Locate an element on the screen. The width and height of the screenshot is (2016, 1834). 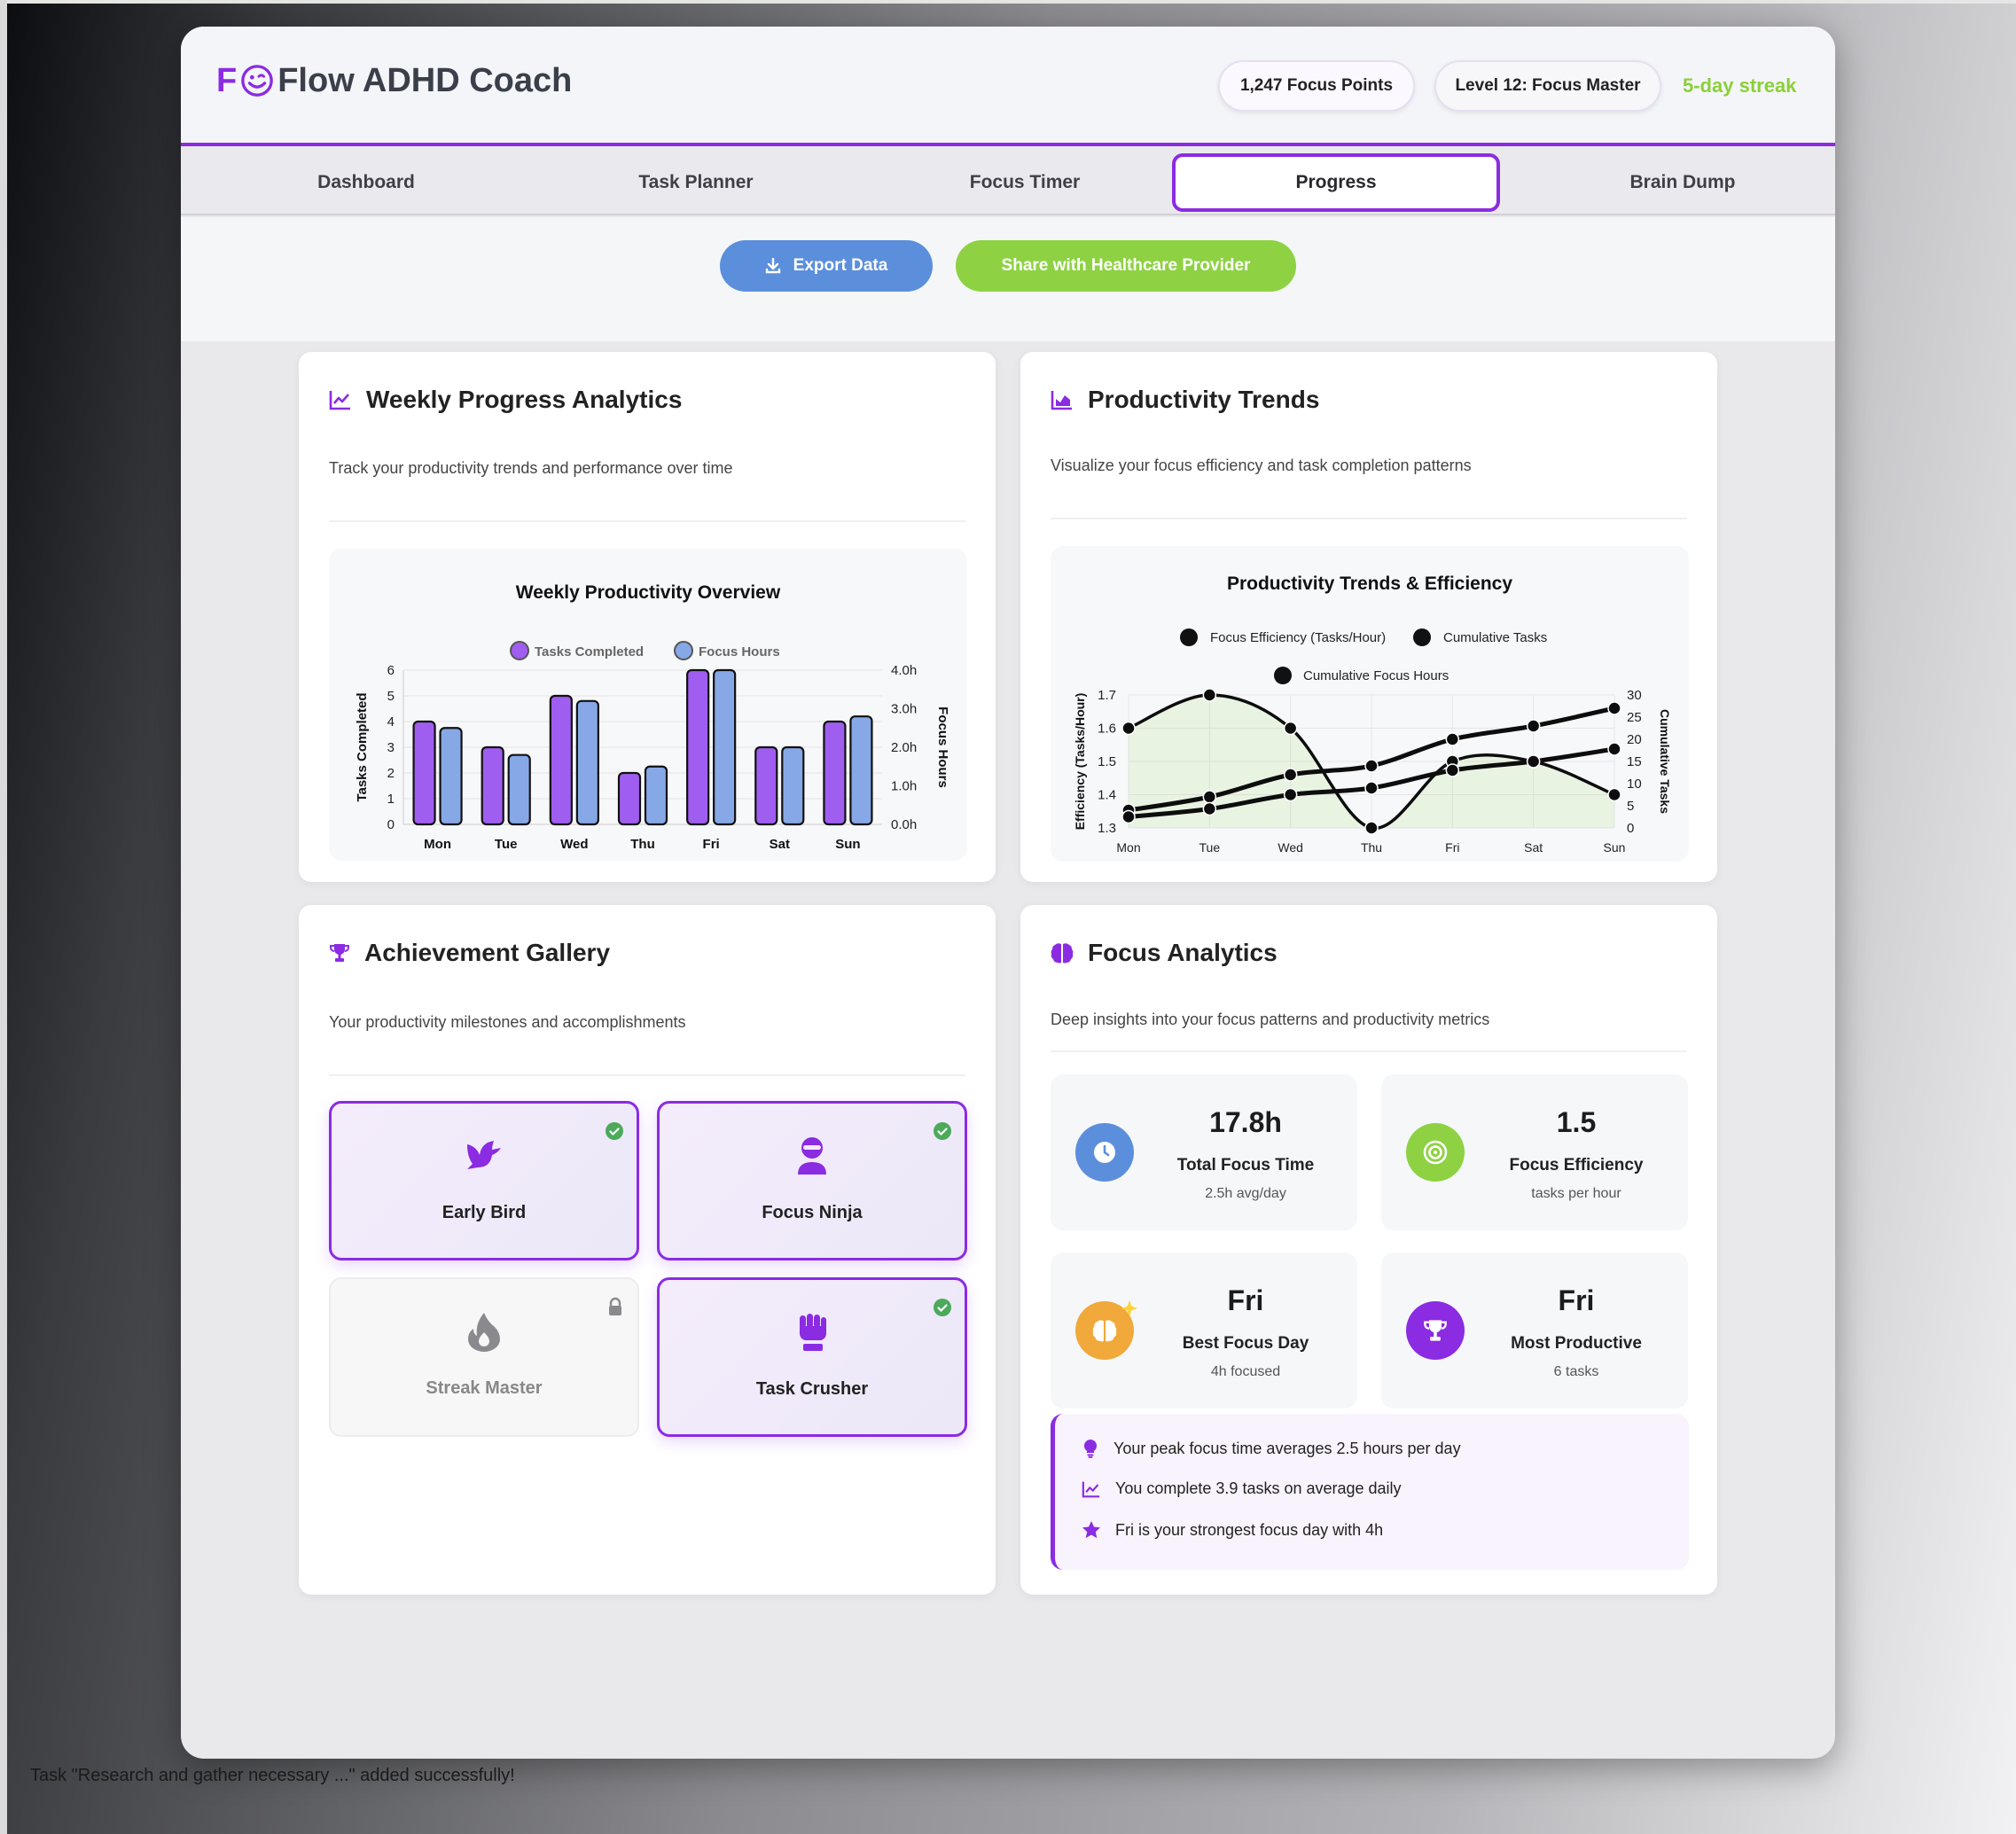
y-tick-label: 1.5 is located at coordinates (1107, 761).